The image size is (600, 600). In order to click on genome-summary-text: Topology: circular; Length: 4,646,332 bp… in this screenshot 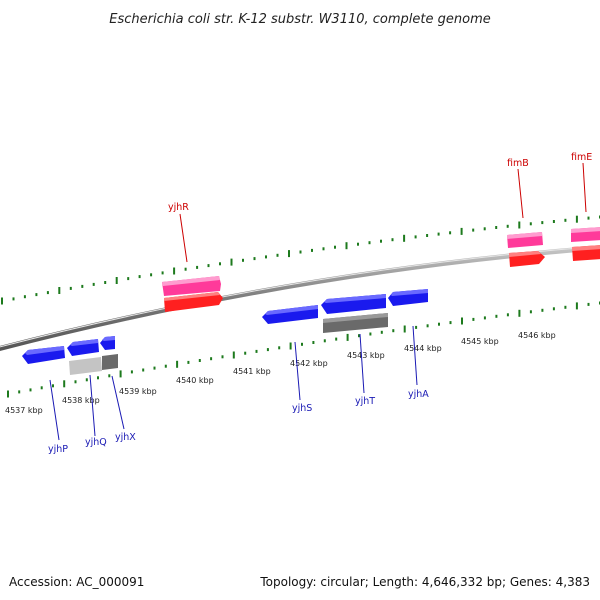, I will do `click(424, 582)`.